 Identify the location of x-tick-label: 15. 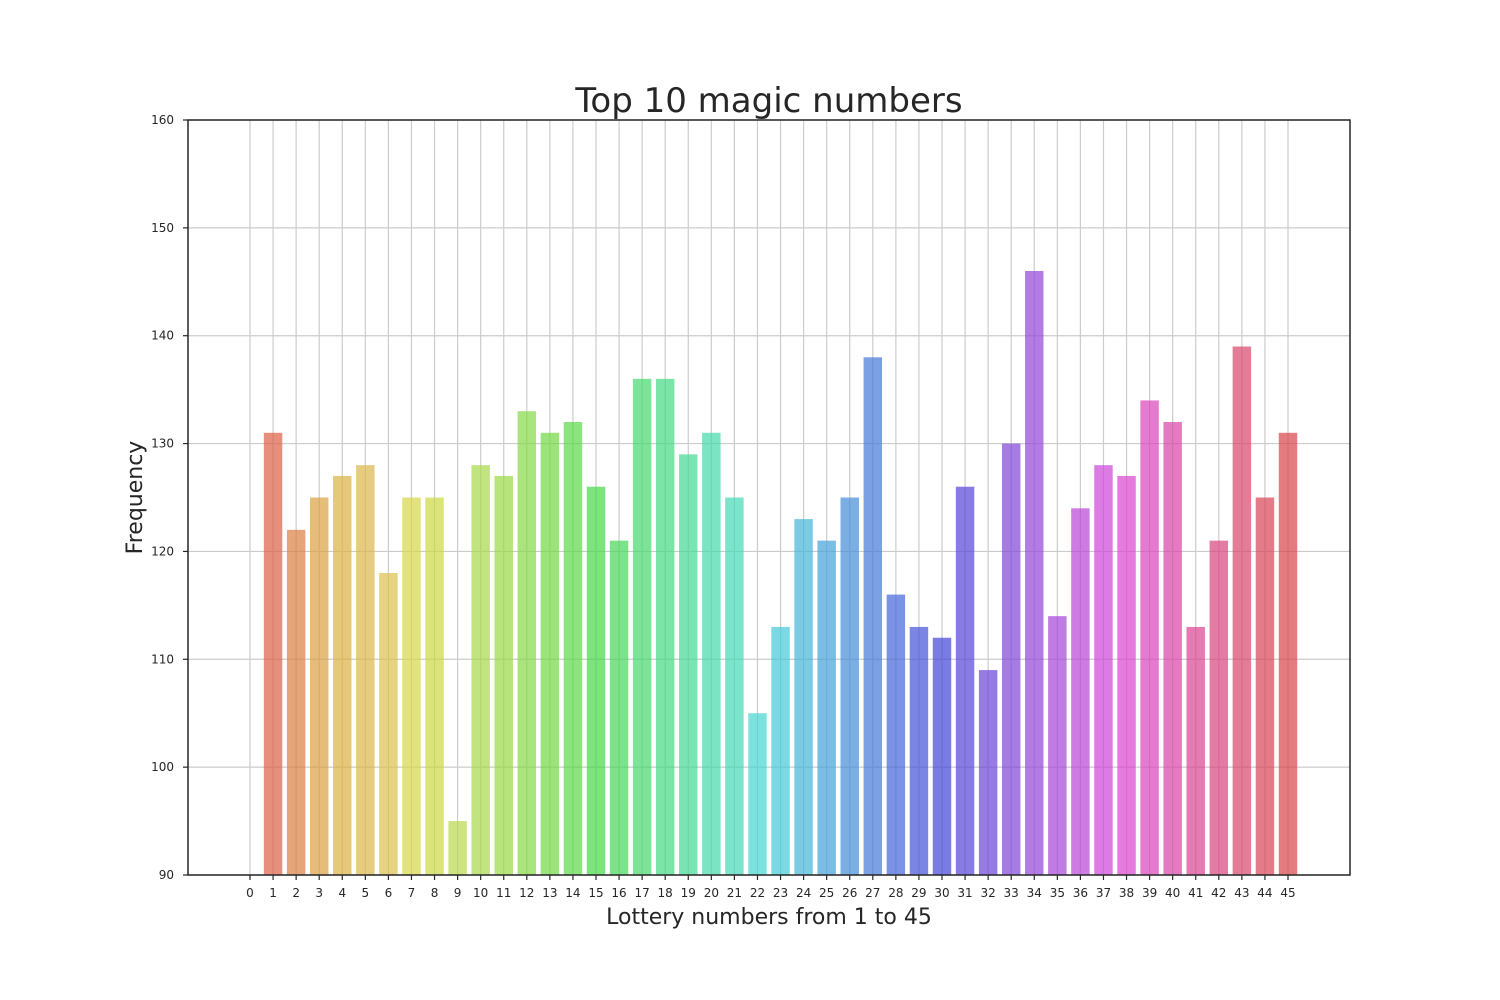
(595, 893).